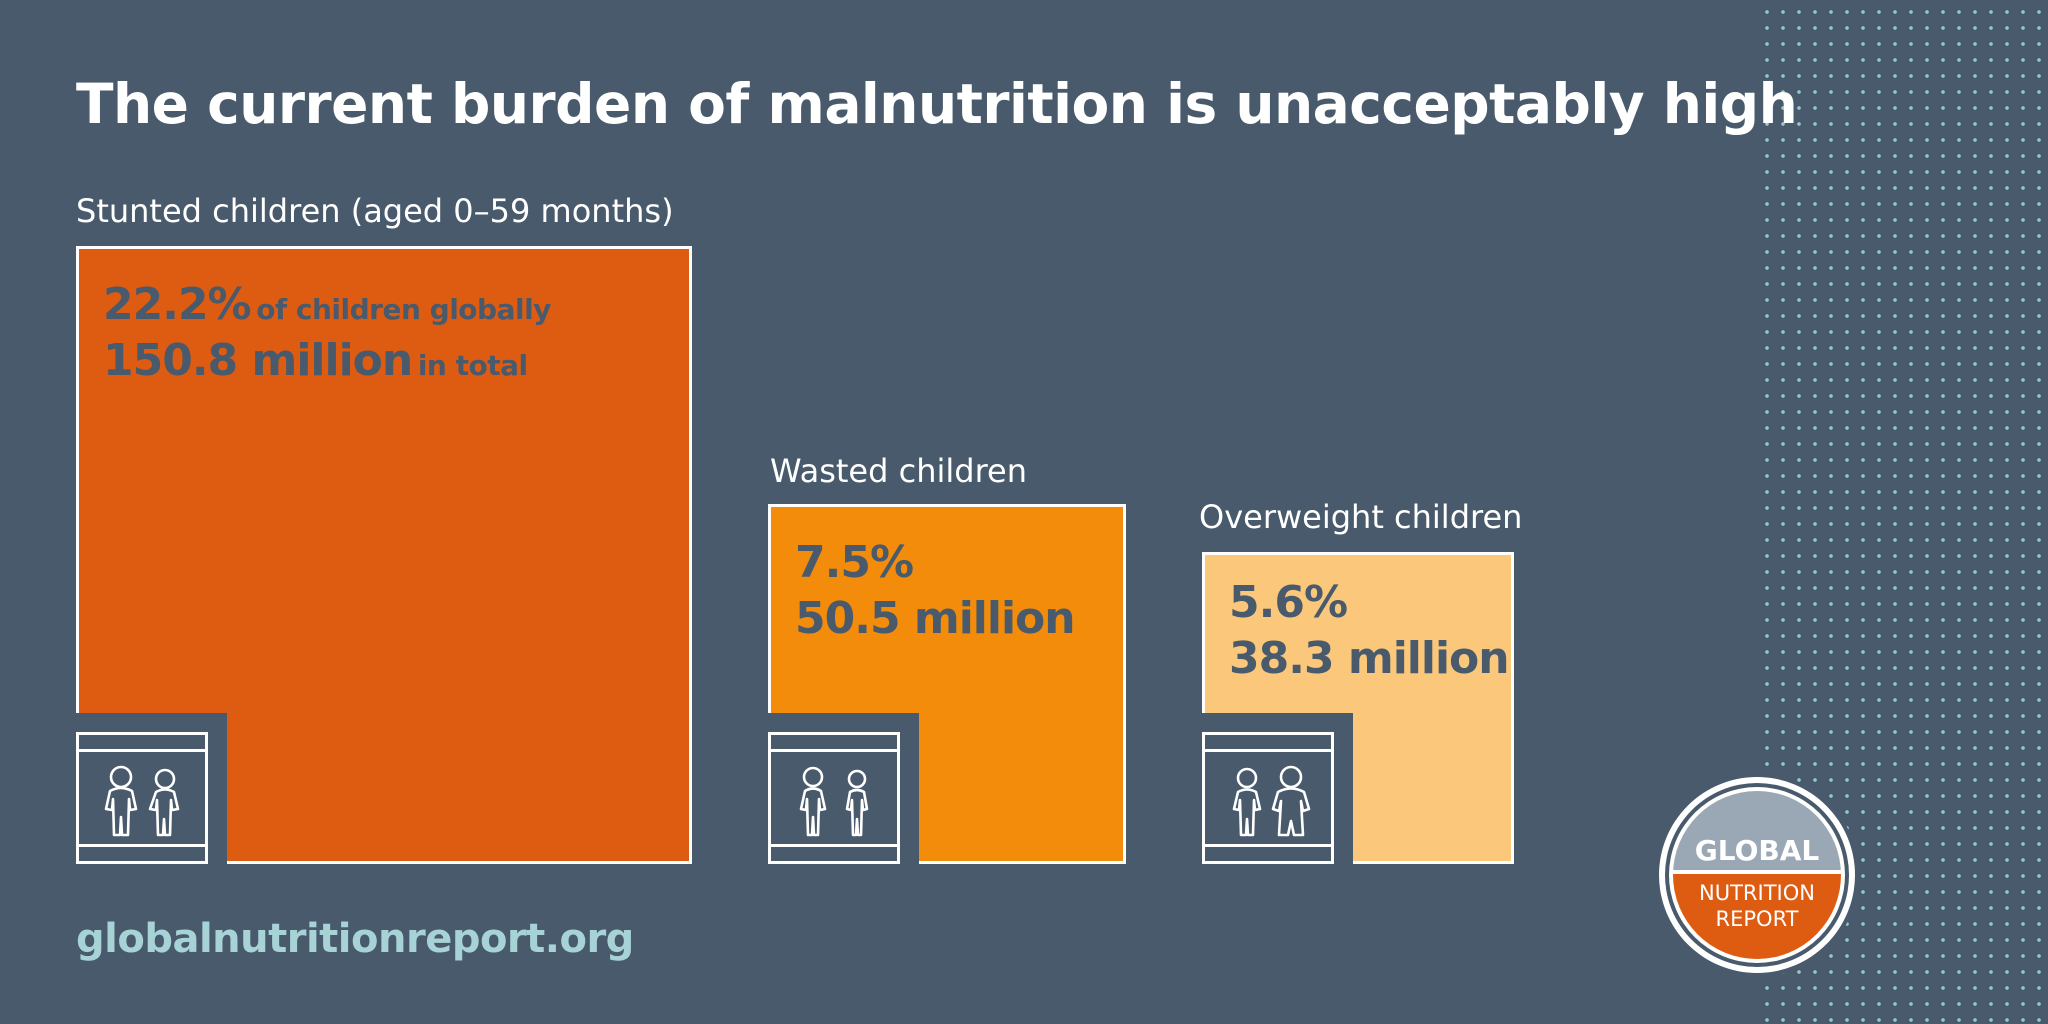 This screenshot has width=2048, height=1024. I want to click on overweight-pct: 5.6%, so click(1288, 602).